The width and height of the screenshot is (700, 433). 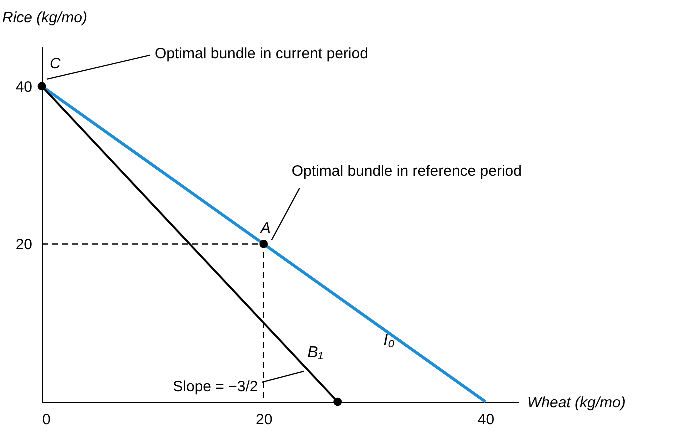 What do you see at coordinates (390, 341) in the screenshot?
I see `series-label: I₀` at bounding box center [390, 341].